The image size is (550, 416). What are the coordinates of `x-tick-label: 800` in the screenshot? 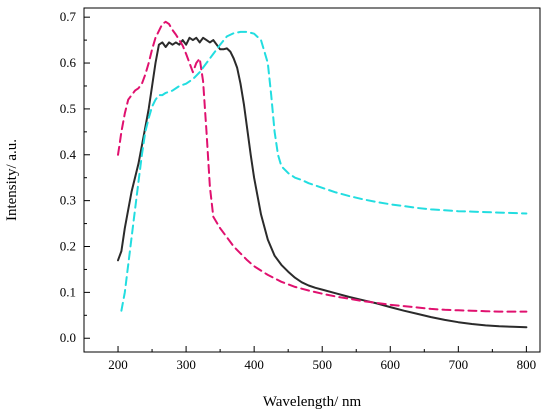 It's located at (527, 364).